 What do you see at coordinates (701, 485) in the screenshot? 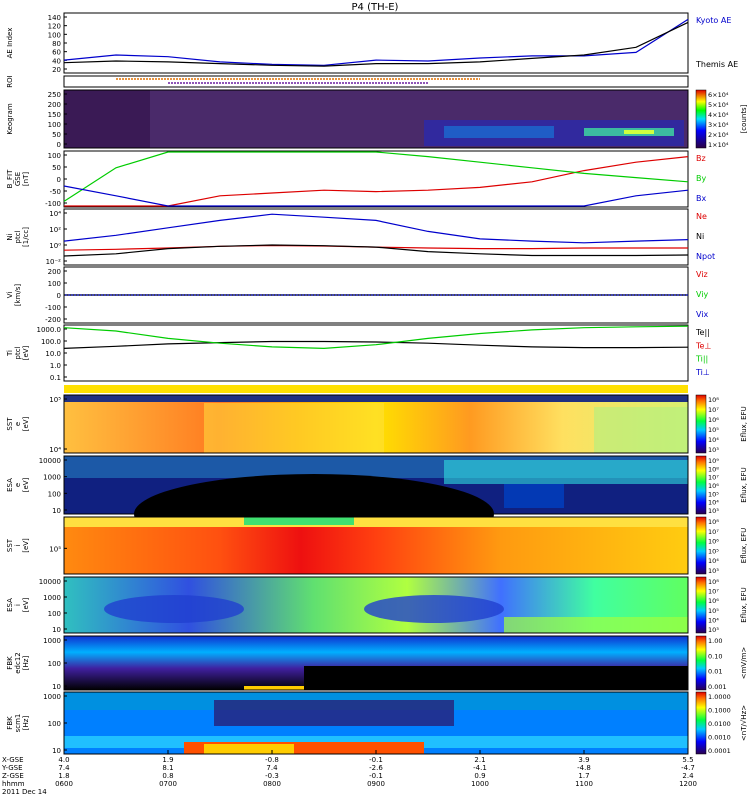
I see `esa_e-colorbar` at bounding box center [701, 485].